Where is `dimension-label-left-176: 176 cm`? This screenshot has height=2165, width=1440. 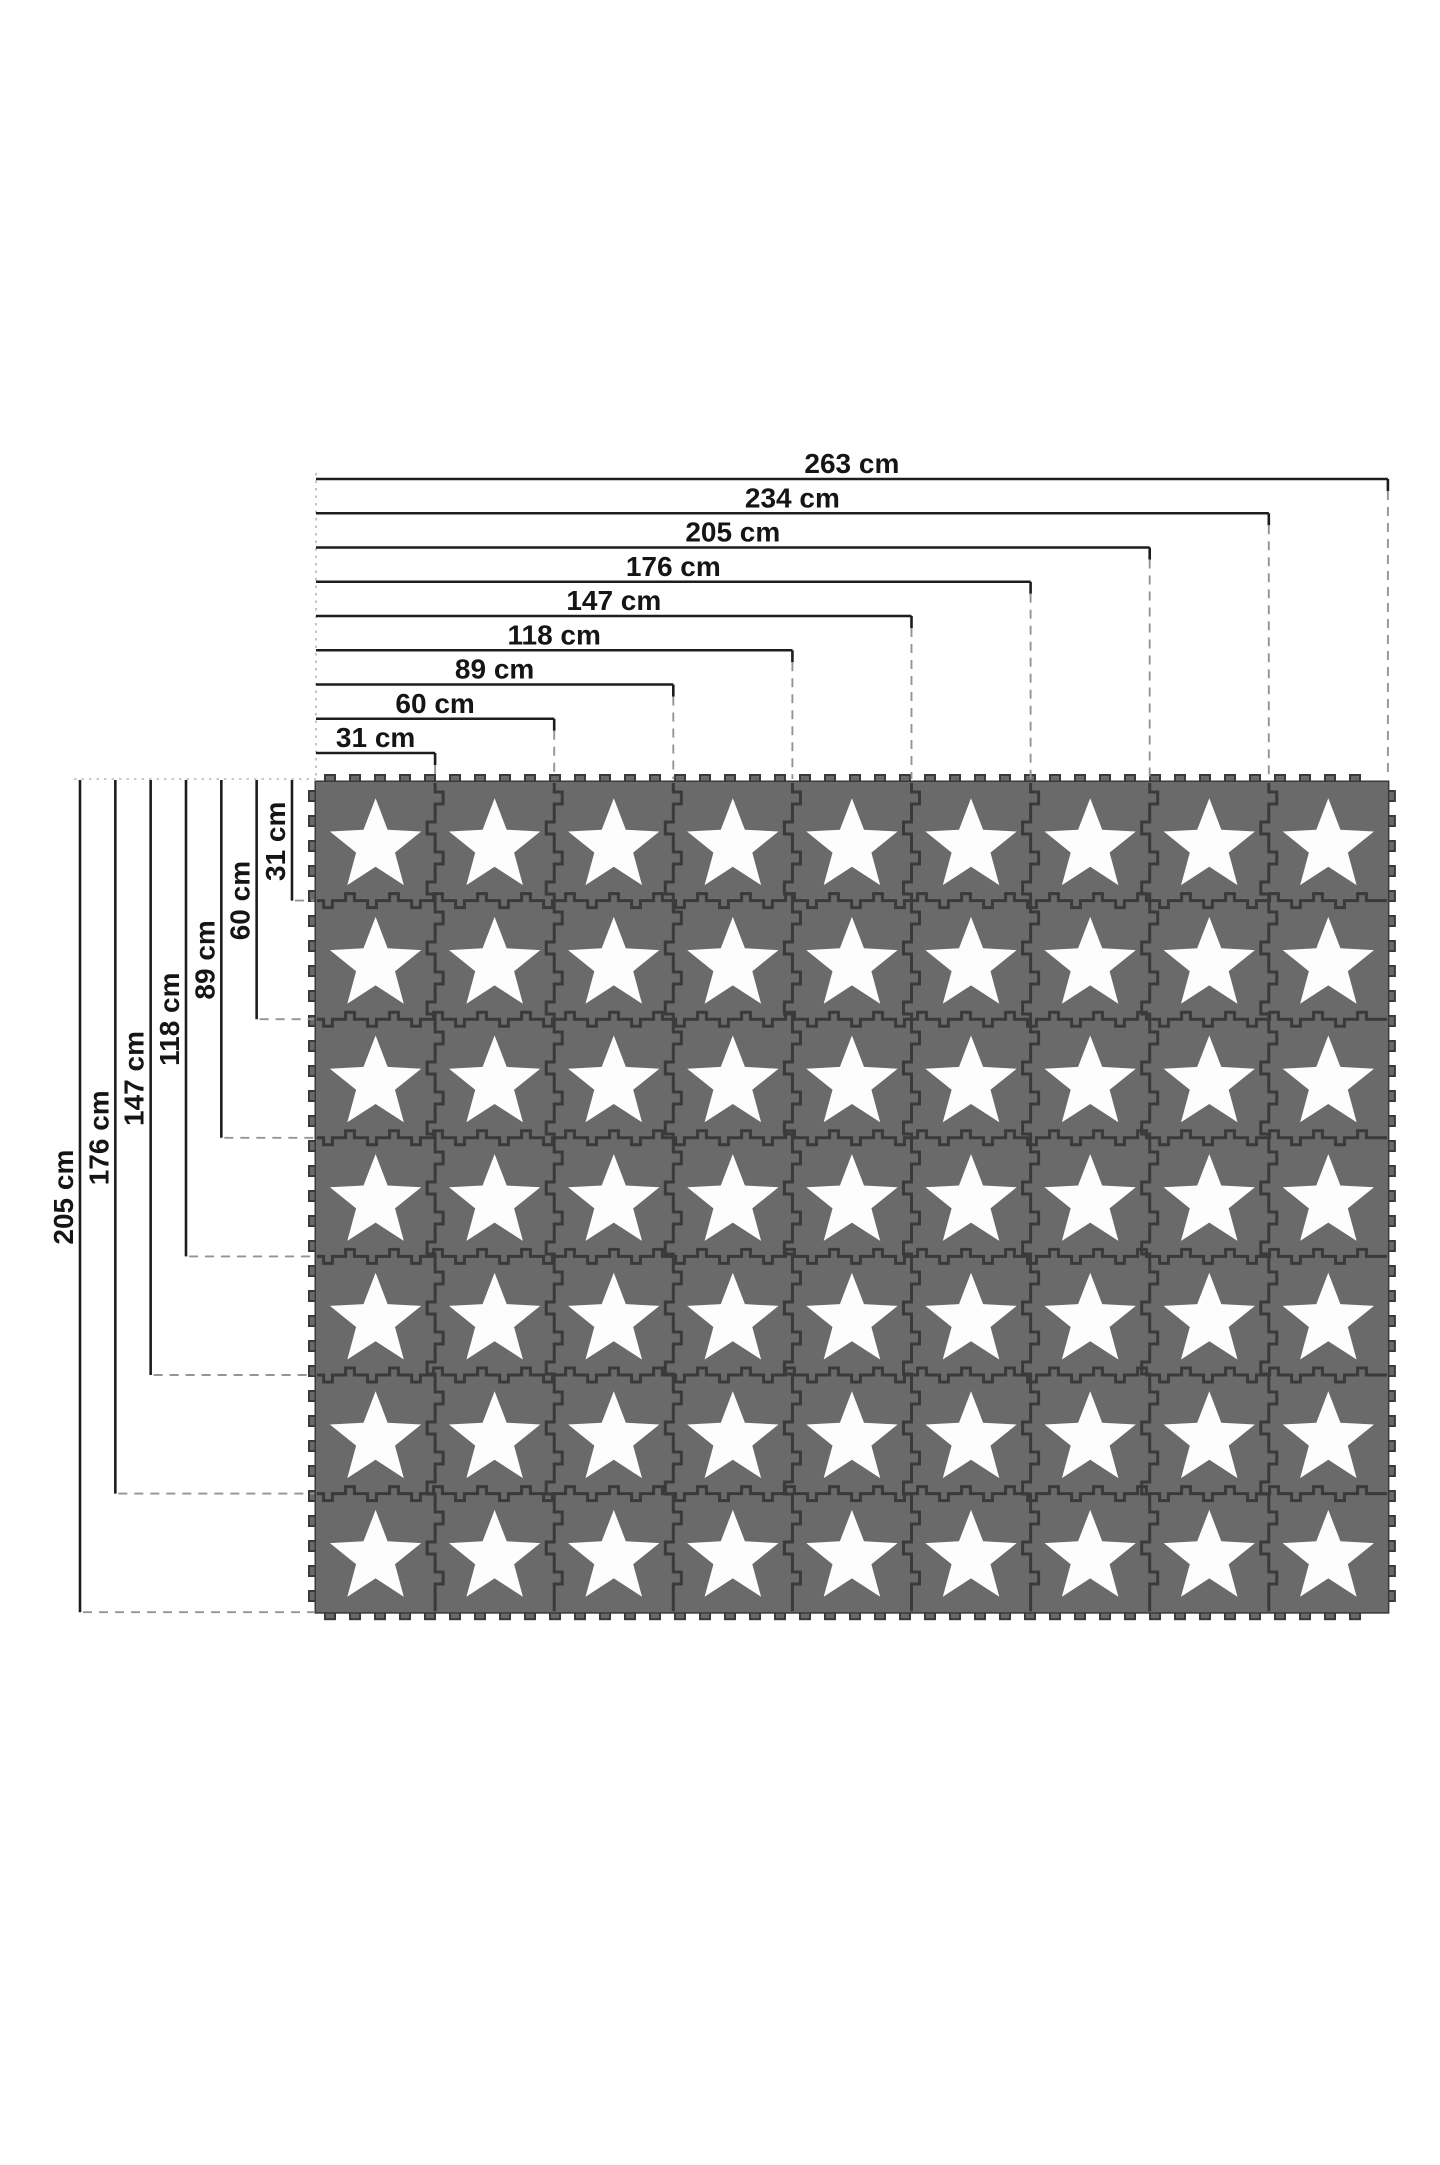 dimension-label-left-176: 176 cm is located at coordinates (98, 1137).